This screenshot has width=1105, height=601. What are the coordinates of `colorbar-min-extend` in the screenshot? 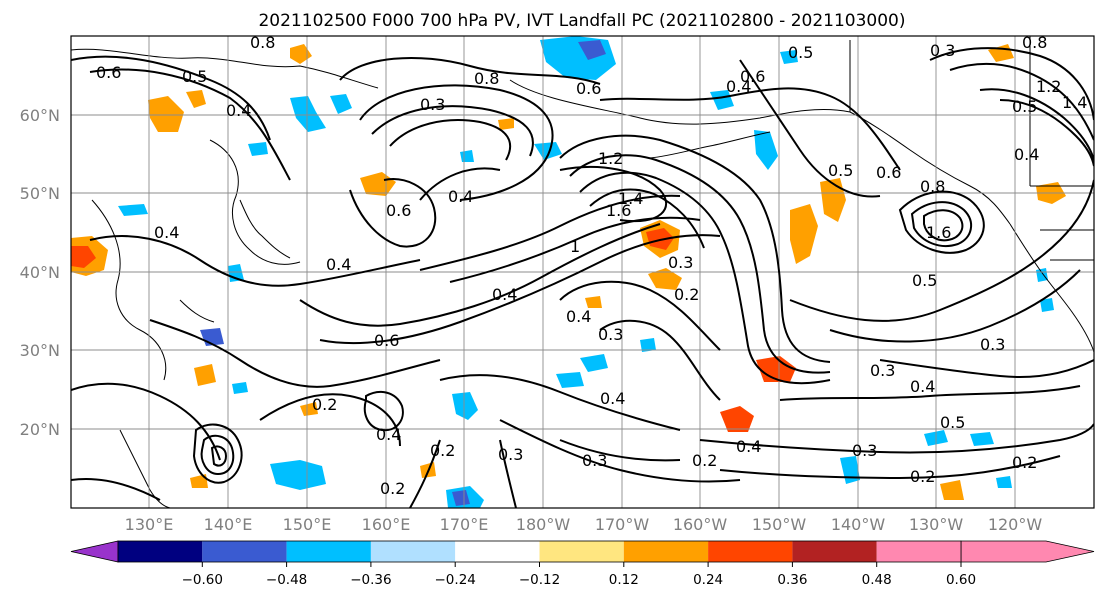 It's located at (94, 551).